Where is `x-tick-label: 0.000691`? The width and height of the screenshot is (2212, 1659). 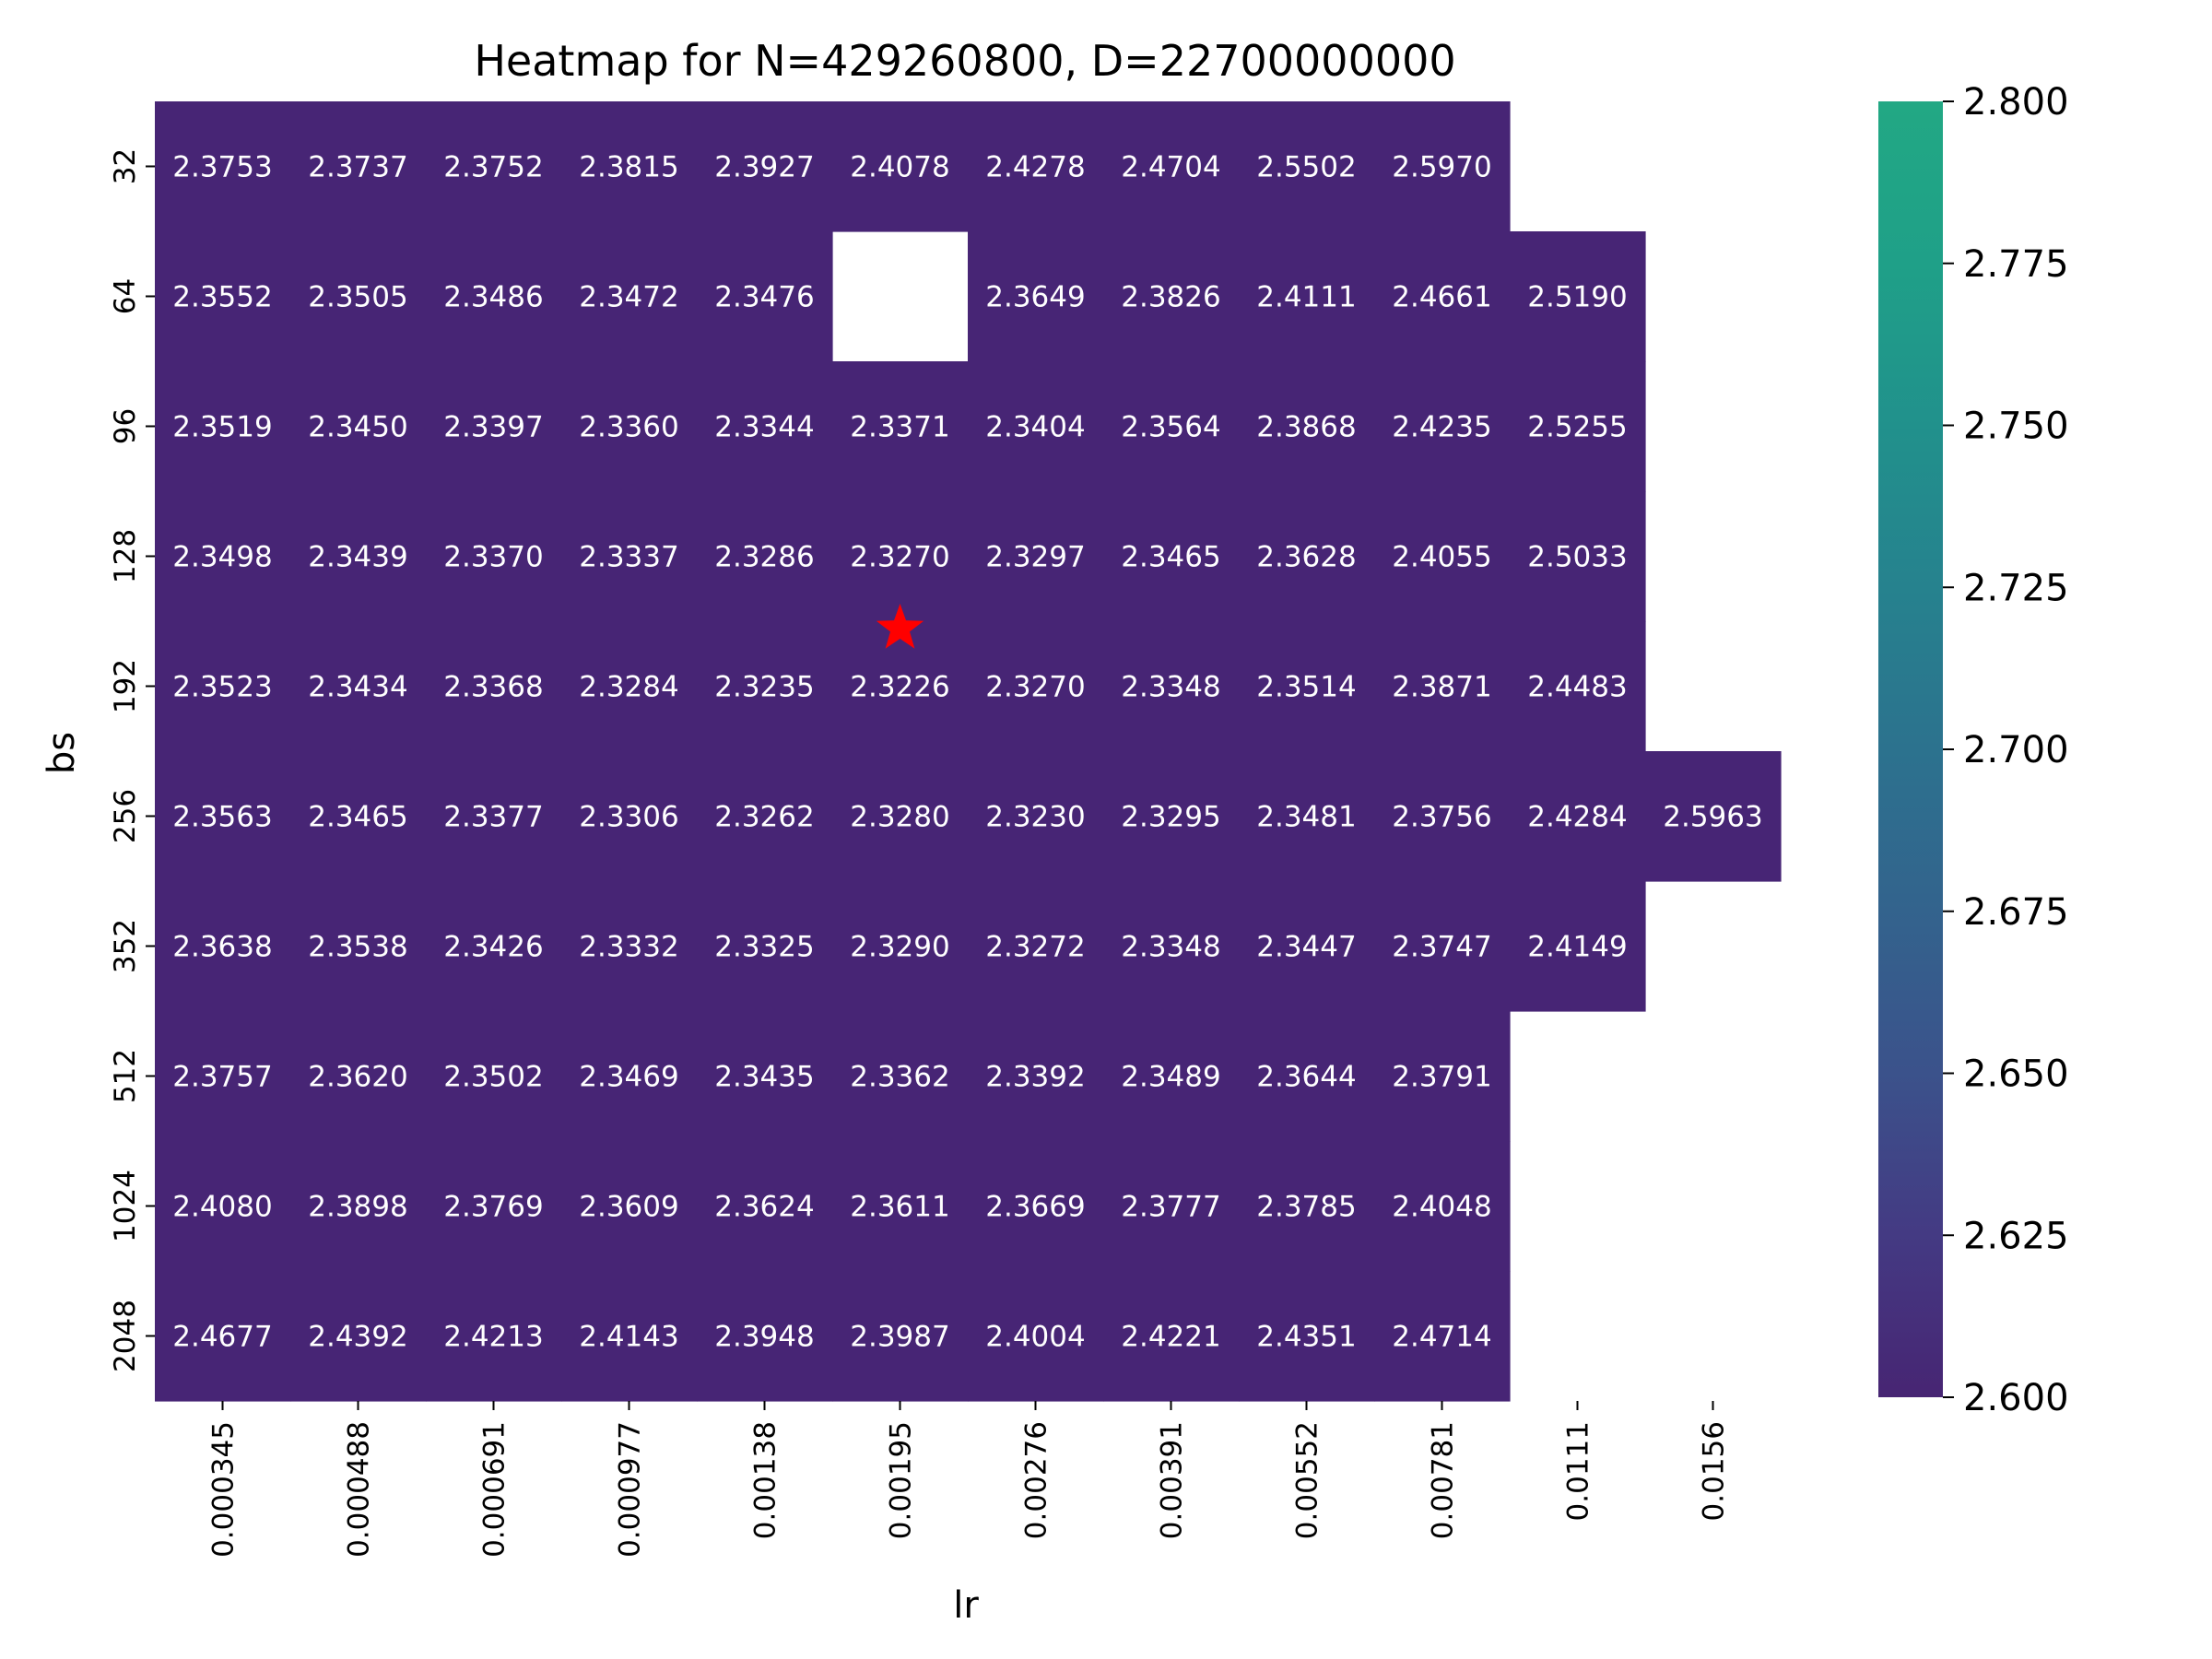
x-tick-label: 0.000691 is located at coordinates (495, 1489).